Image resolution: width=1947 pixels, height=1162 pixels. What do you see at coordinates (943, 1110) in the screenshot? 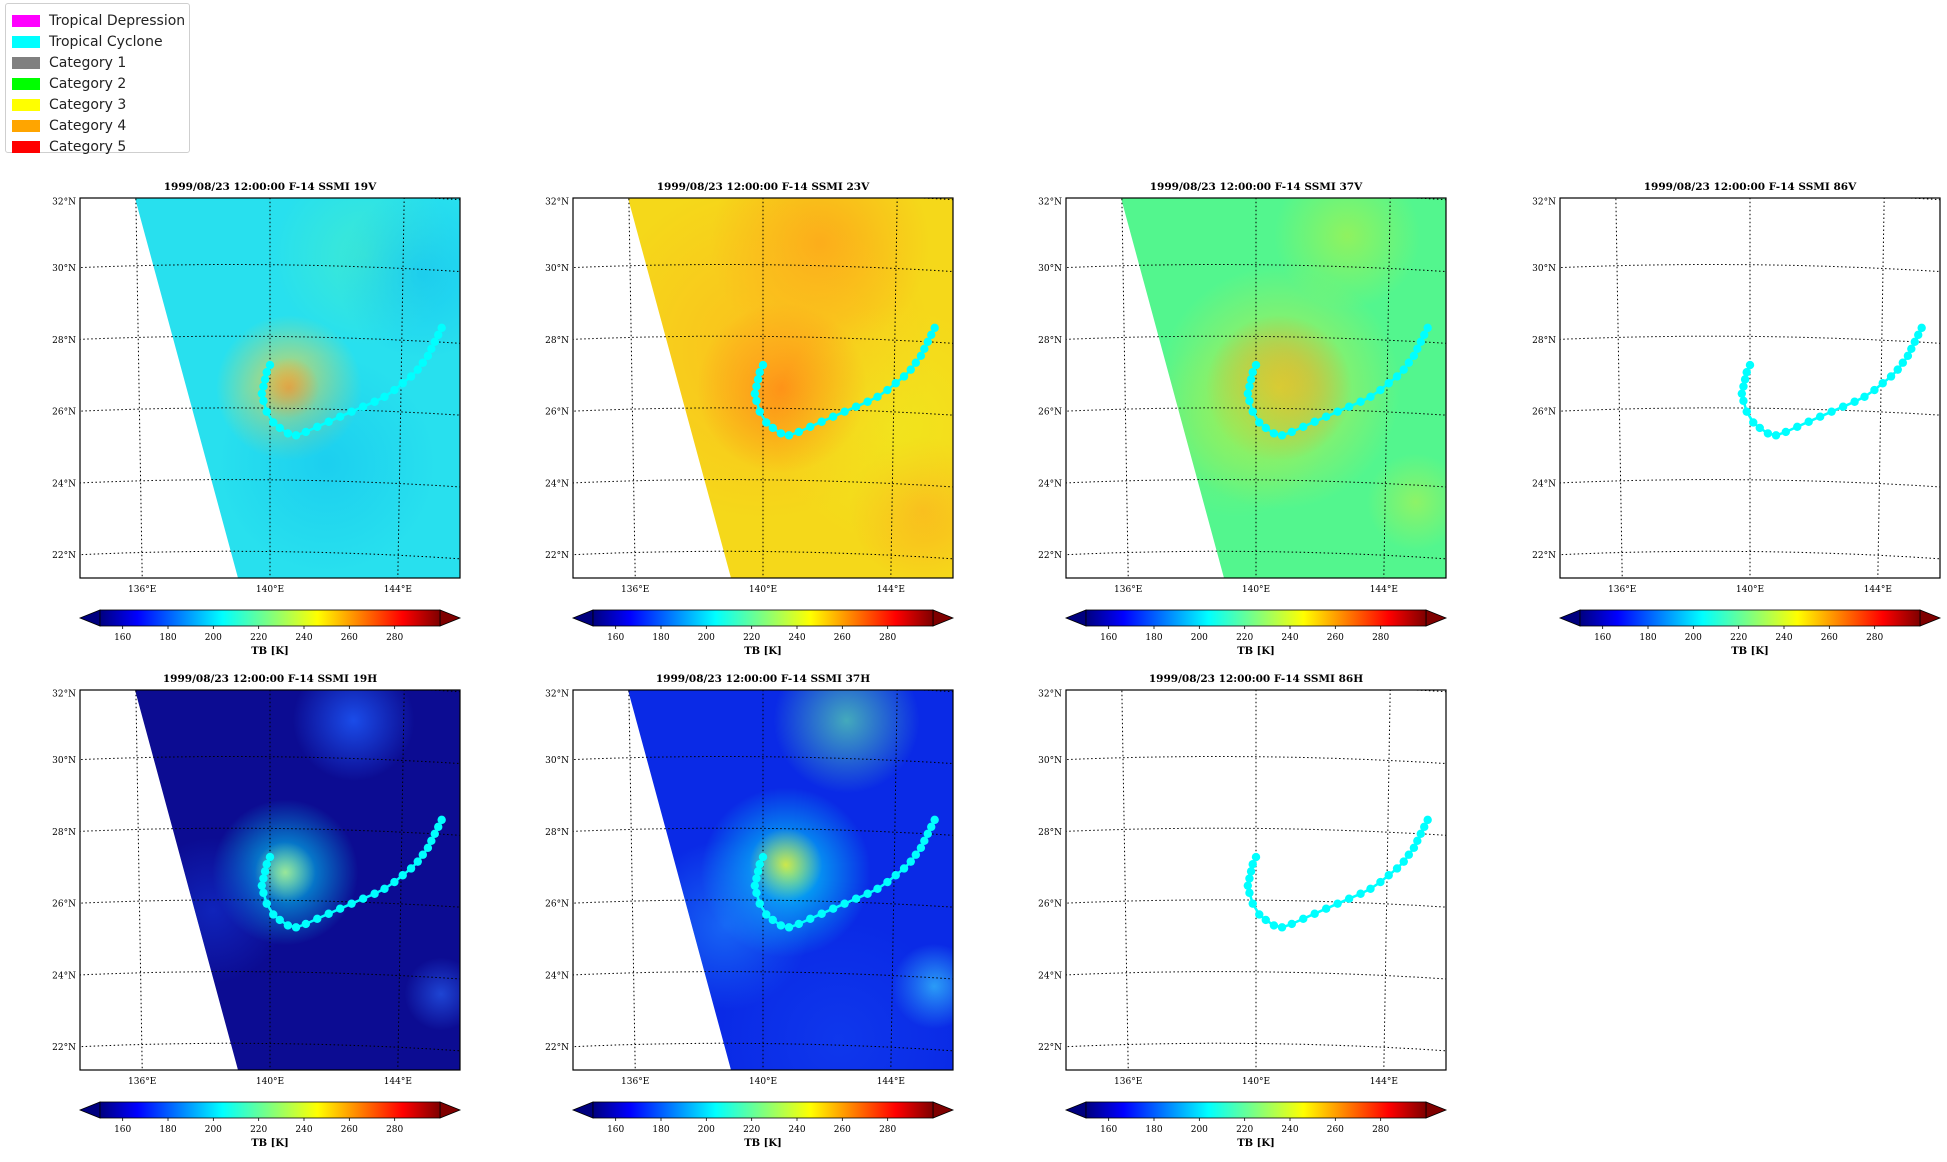
I see `colorbar-extend-high` at bounding box center [943, 1110].